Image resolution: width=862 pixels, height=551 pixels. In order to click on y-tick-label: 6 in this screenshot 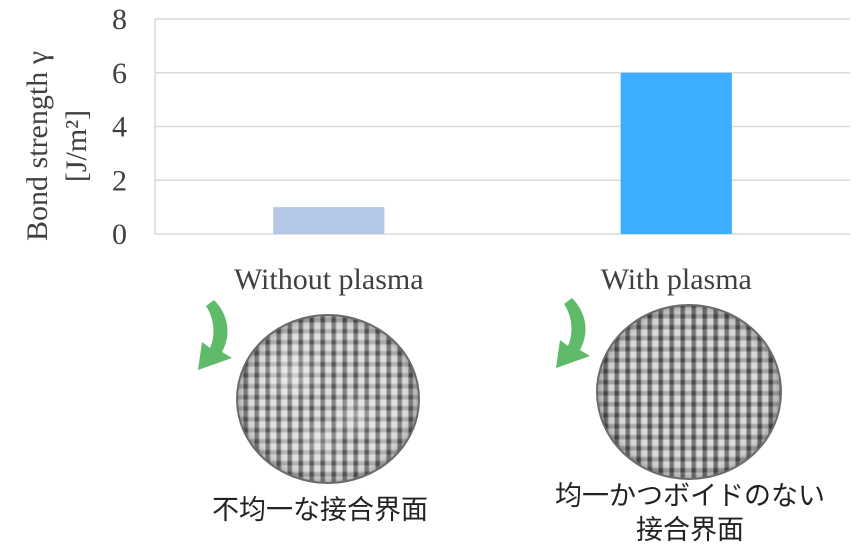, I will do `click(119, 73)`.